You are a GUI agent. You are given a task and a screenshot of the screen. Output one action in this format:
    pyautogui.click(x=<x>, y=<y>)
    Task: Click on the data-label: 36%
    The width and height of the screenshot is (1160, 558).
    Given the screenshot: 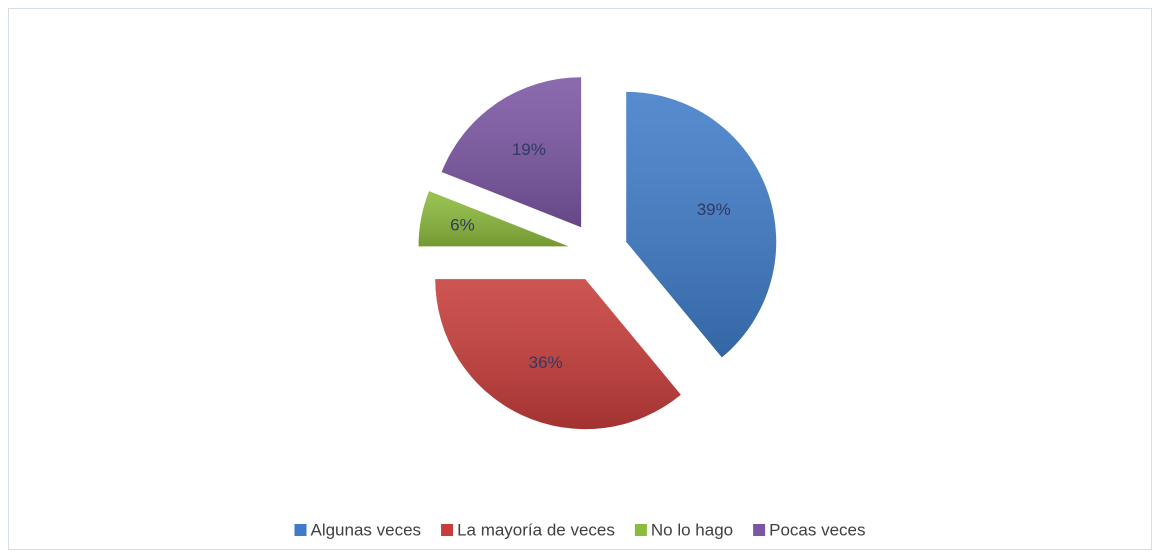 What is the action you would take?
    pyautogui.click(x=546, y=362)
    